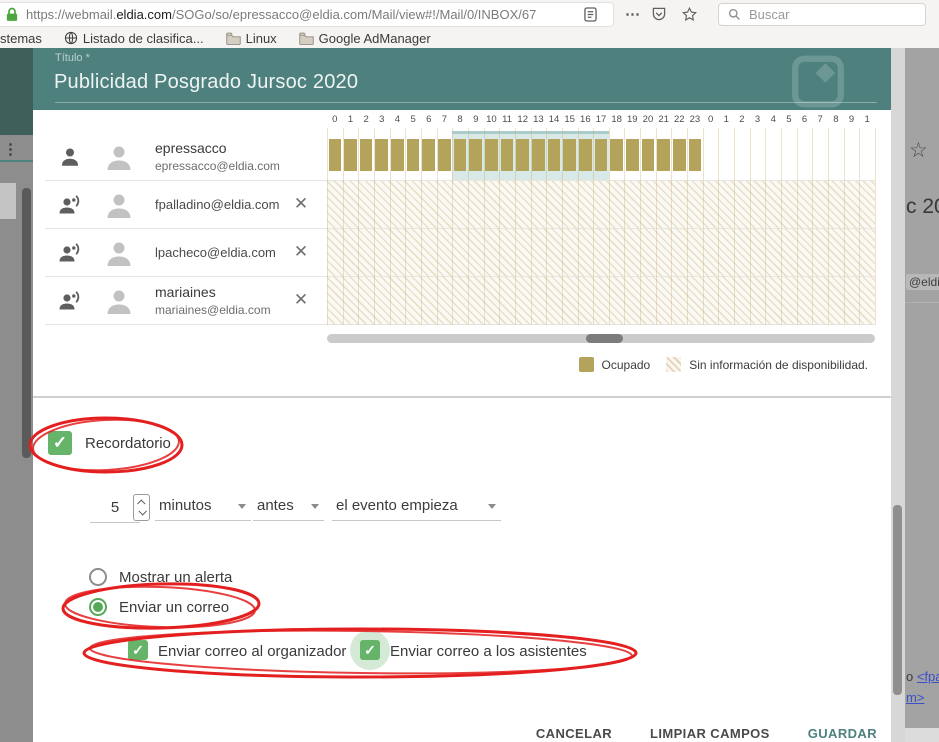 This screenshot has height=742, width=939. What do you see at coordinates (915, 697) in the screenshot?
I see `partial-link: m>` at bounding box center [915, 697].